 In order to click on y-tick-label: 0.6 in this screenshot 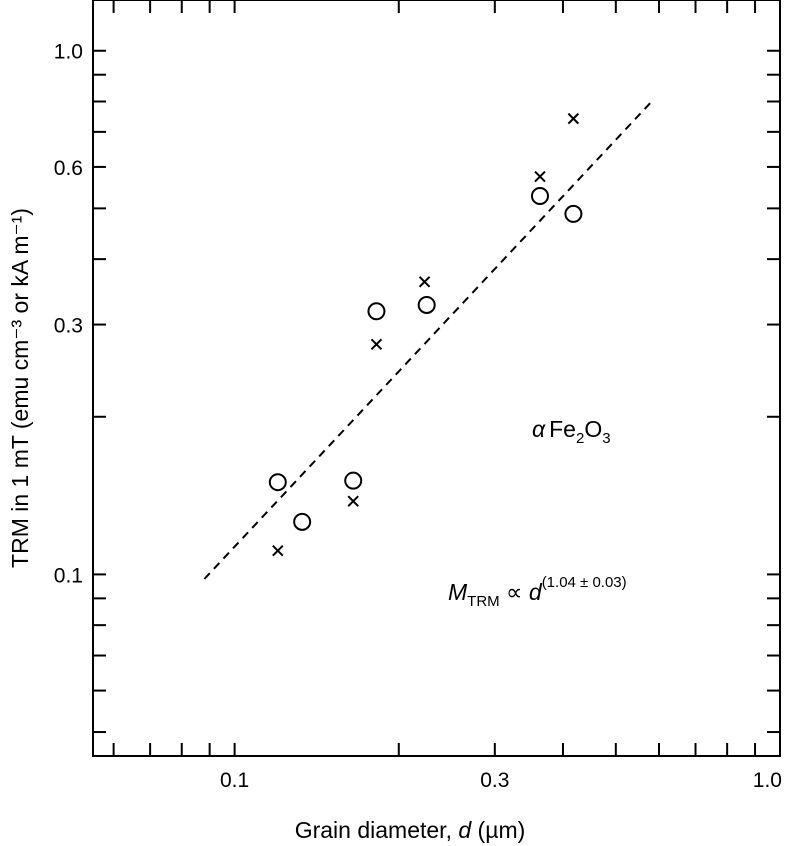, I will do `click(68, 168)`.